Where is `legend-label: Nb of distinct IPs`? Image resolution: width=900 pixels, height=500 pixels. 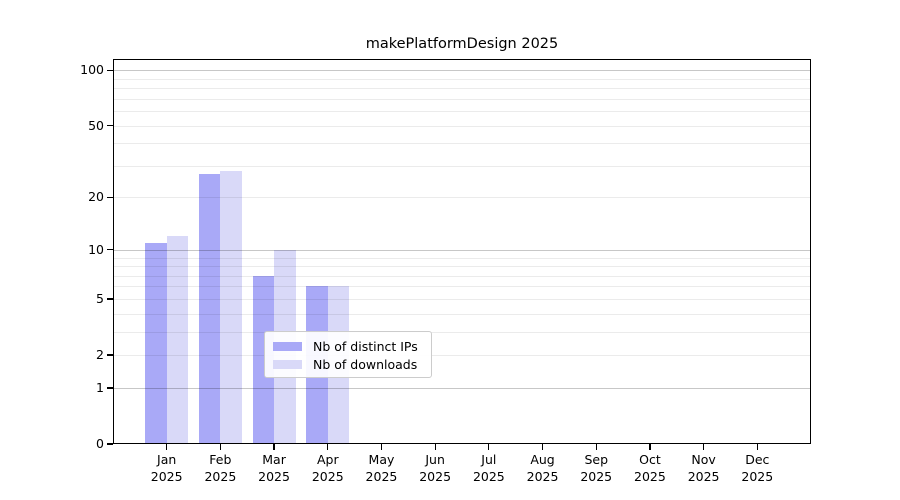
legend-label: Nb of distinct IPs is located at coordinates (365, 346).